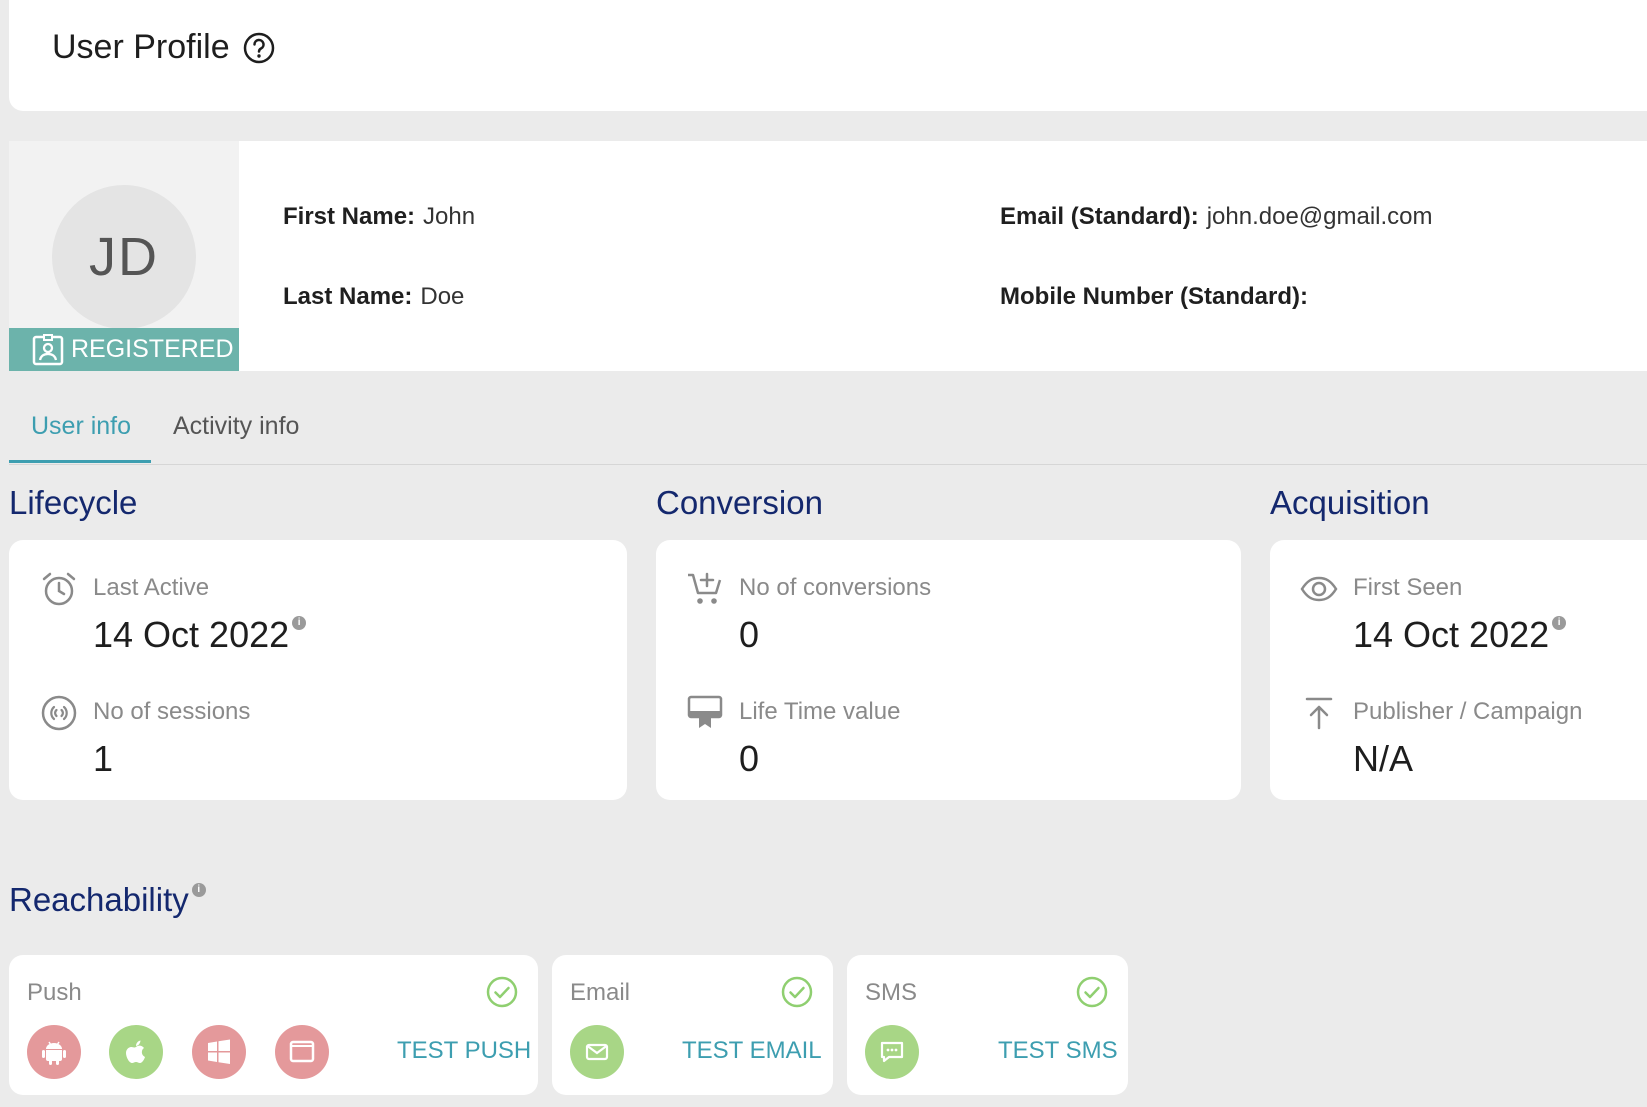  What do you see at coordinates (1451, 634) in the screenshot?
I see `first-seen-value: 14 Oct 2022` at bounding box center [1451, 634].